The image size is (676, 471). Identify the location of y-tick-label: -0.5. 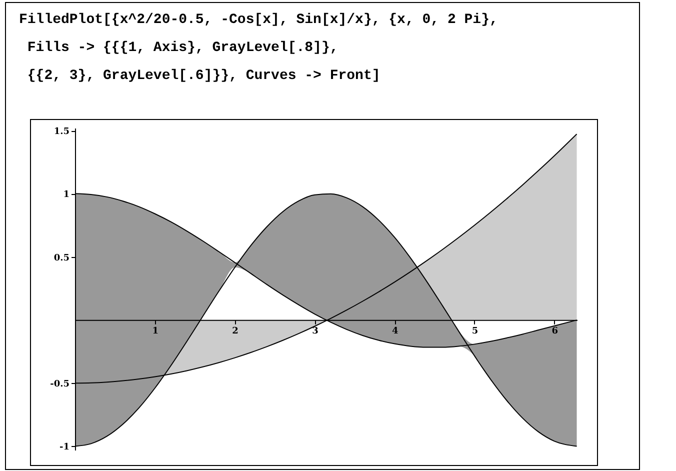
(60, 385).